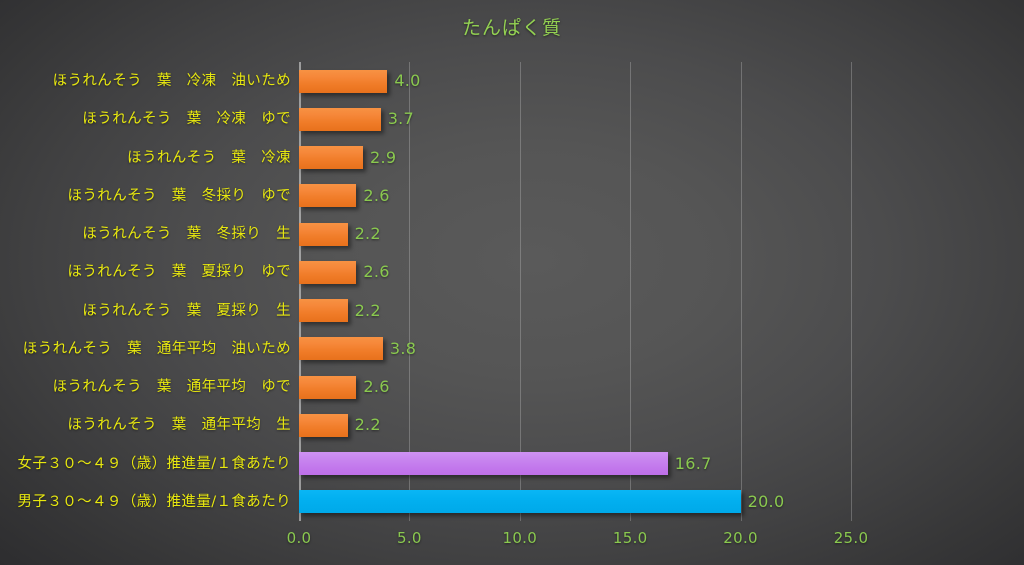 This screenshot has height=565, width=1024. I want to click on data-label: 3.8, so click(403, 348).